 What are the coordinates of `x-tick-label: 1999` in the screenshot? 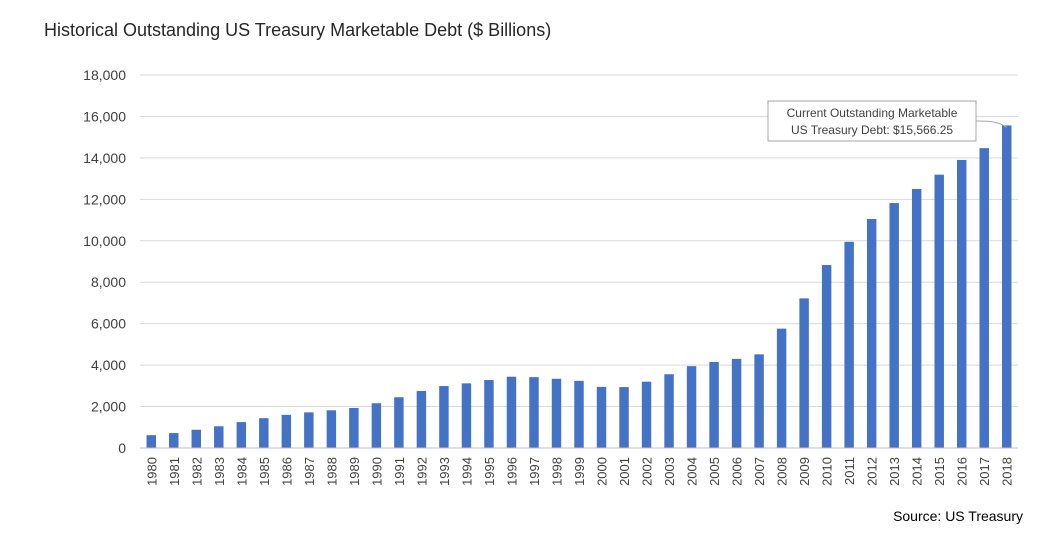 It's located at (579, 471).